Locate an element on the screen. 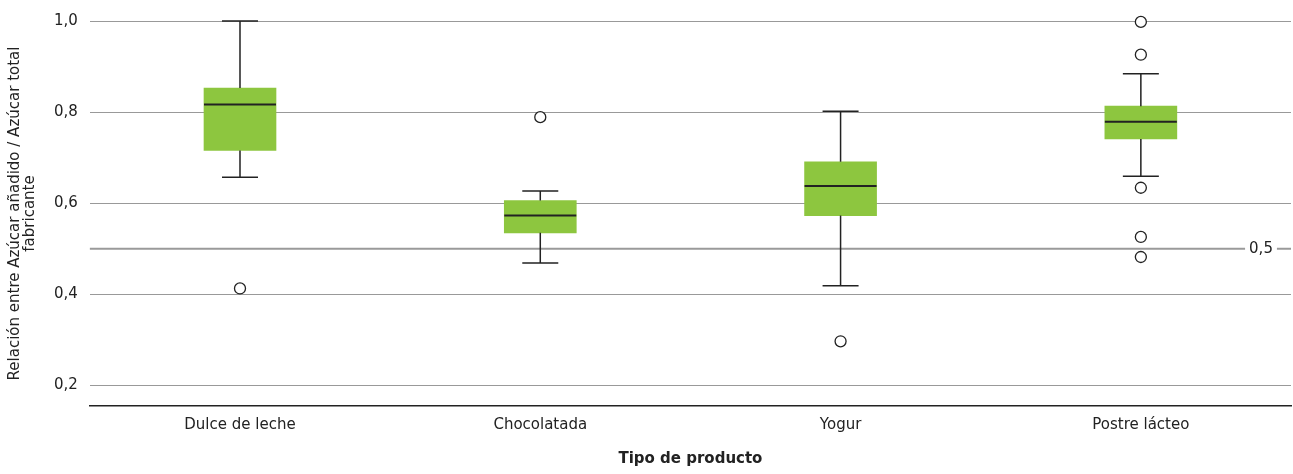 The image size is (1293, 474). y-tick-label: 0,6 is located at coordinates (66, 202).